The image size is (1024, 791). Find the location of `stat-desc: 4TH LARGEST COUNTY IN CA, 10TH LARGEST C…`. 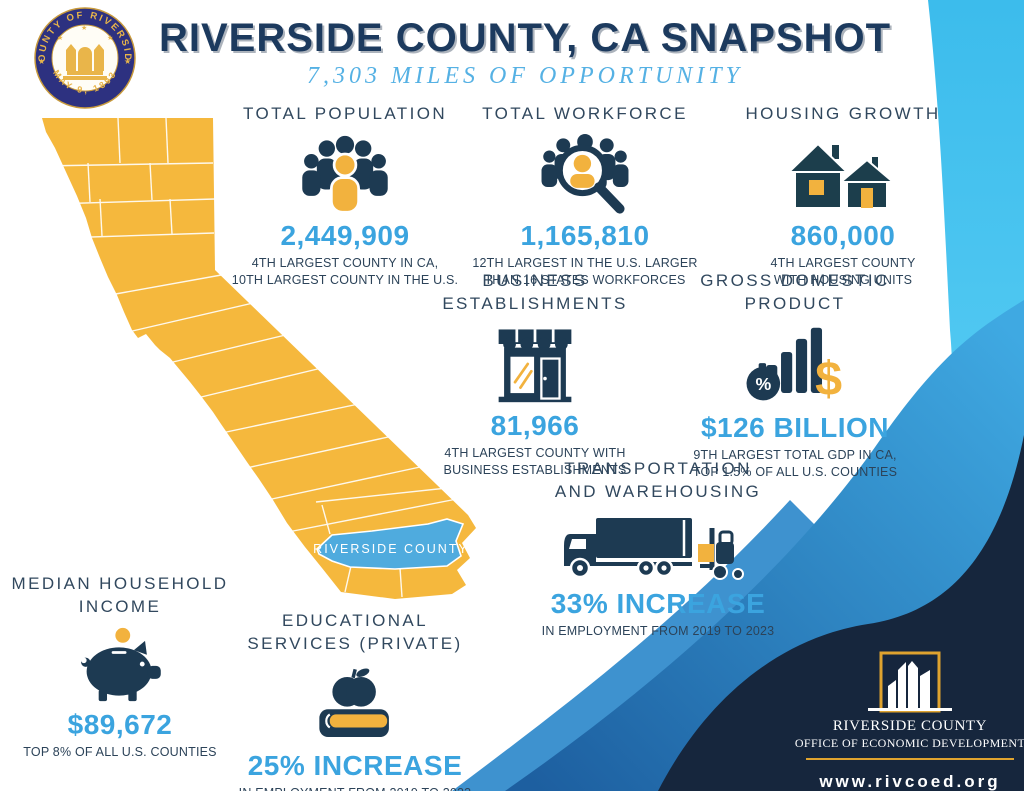

stat-desc: 4TH LARGEST COUNTY IN CA, 10TH LARGEST C… is located at coordinates (345, 271).